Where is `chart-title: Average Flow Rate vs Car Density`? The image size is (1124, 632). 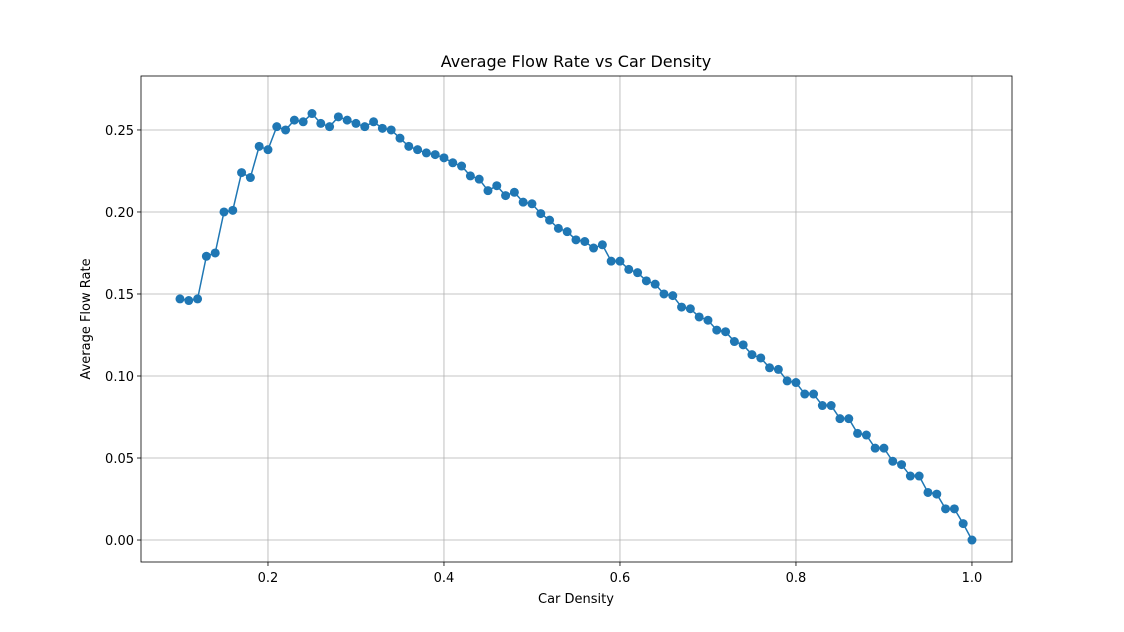
chart-title: Average Flow Rate vs Car Density is located at coordinates (576, 61).